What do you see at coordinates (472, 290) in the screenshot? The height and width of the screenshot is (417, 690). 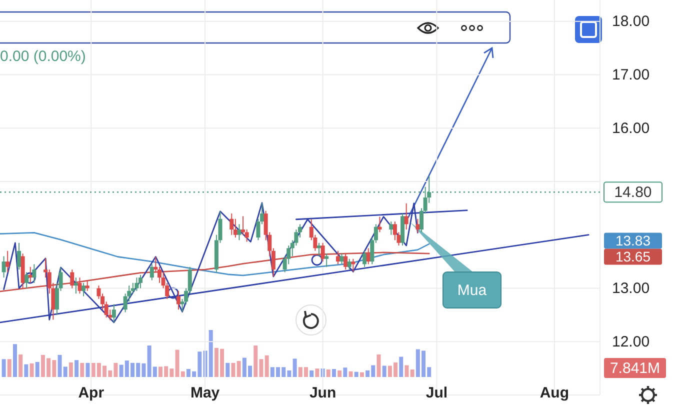 I see `annotation: Mua` at bounding box center [472, 290].